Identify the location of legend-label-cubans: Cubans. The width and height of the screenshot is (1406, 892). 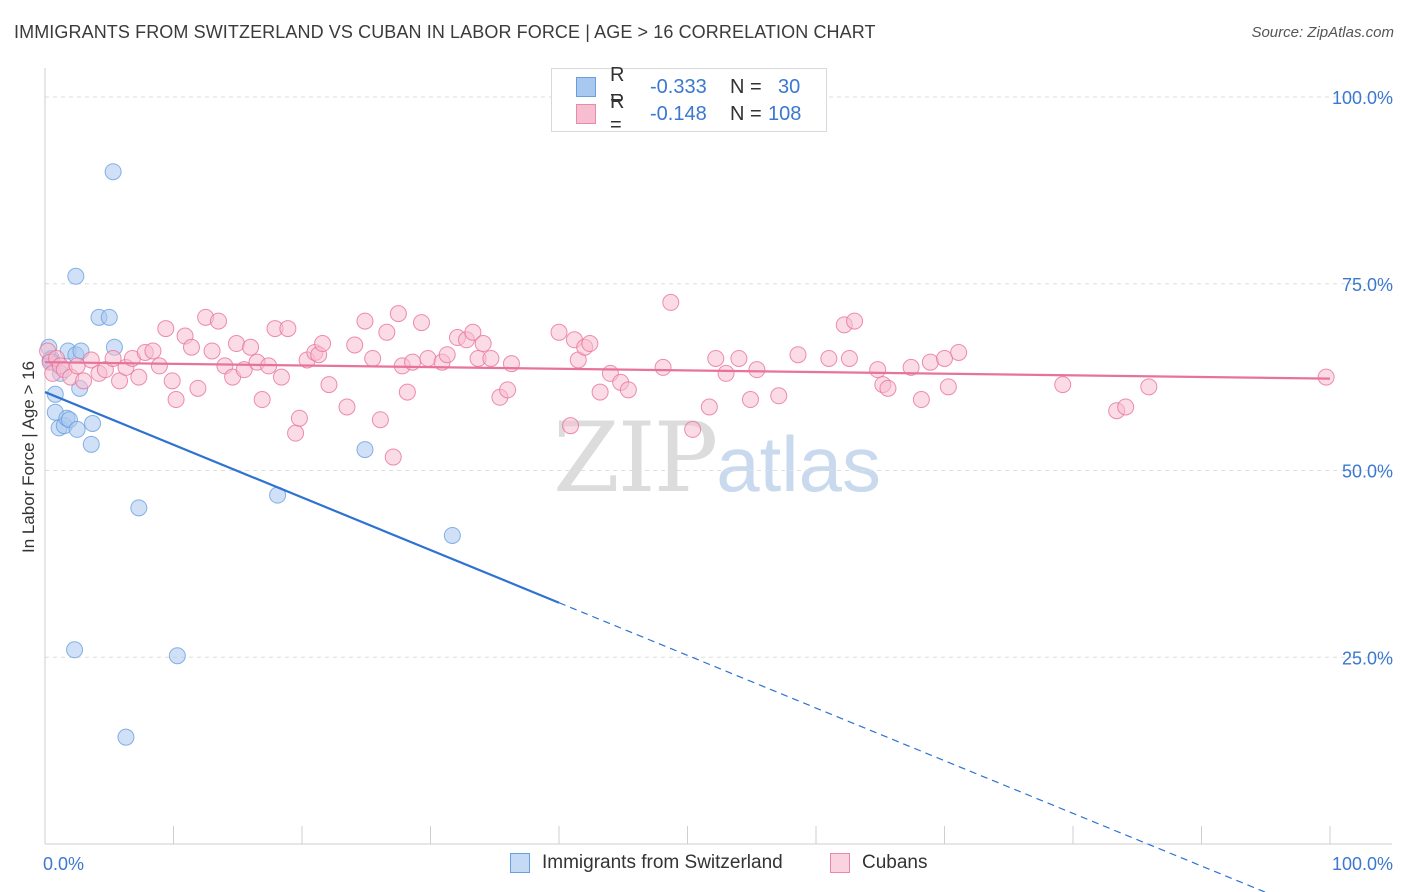
(895, 862).